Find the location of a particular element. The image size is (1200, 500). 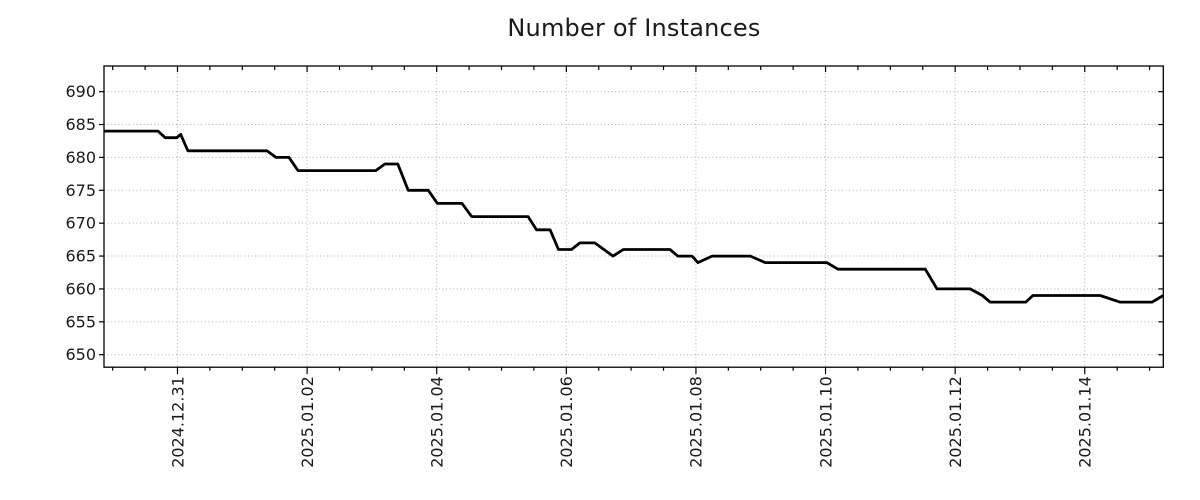

x-tick-label: 2025.01.08 is located at coordinates (696, 422).